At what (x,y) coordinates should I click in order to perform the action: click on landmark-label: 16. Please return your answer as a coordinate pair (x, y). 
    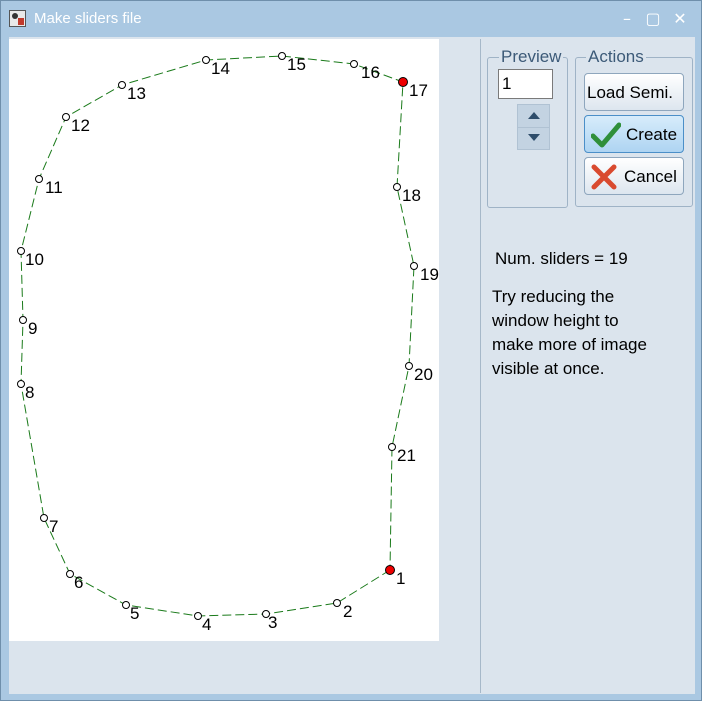
    Looking at the image, I should click on (370, 72).